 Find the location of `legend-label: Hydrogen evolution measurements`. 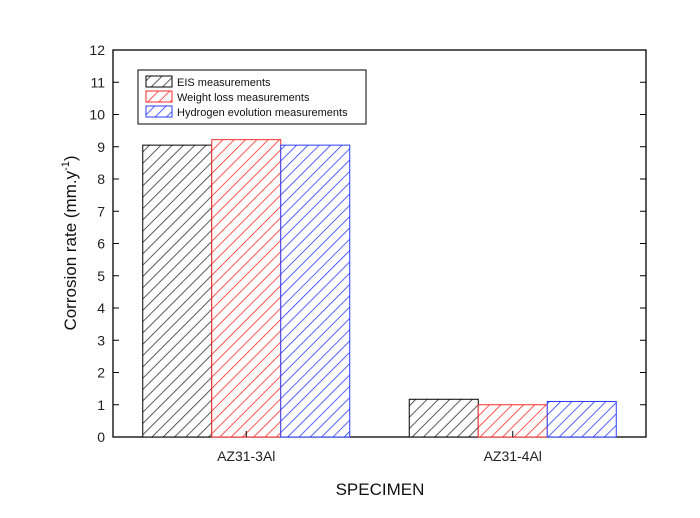

legend-label: Hydrogen evolution measurements is located at coordinates (262, 113).